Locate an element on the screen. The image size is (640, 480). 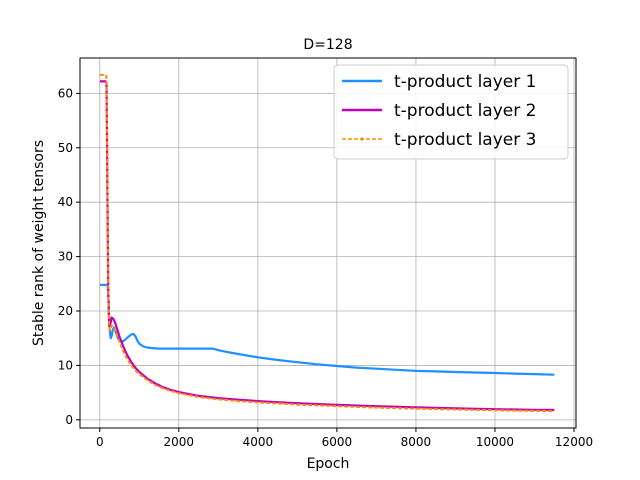
x-tick-label: 6000 is located at coordinates (337, 442).